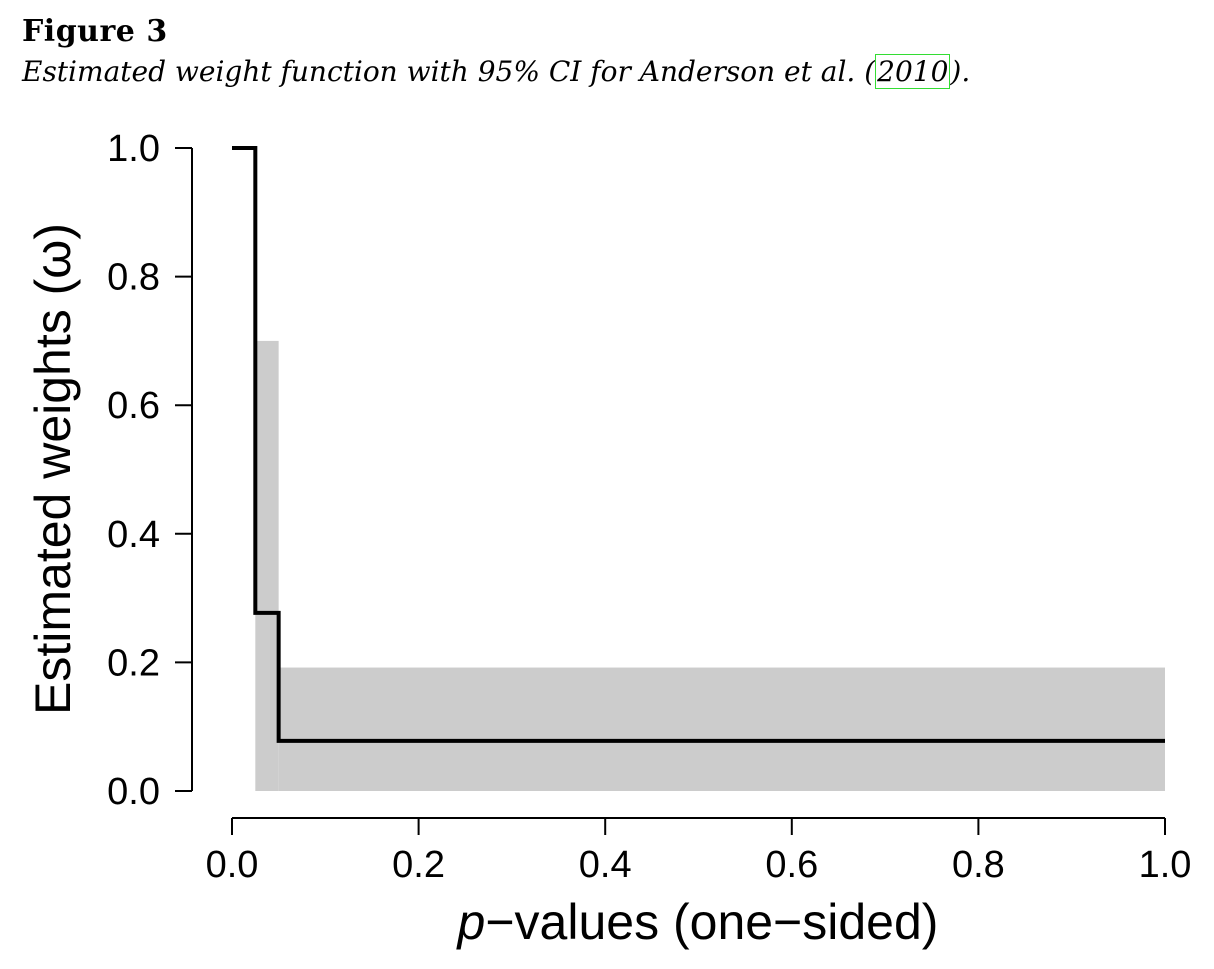 This screenshot has width=1214, height=969. Describe the element at coordinates (133, 149) in the screenshot. I see `y-tick-label-5: 1.0` at that location.